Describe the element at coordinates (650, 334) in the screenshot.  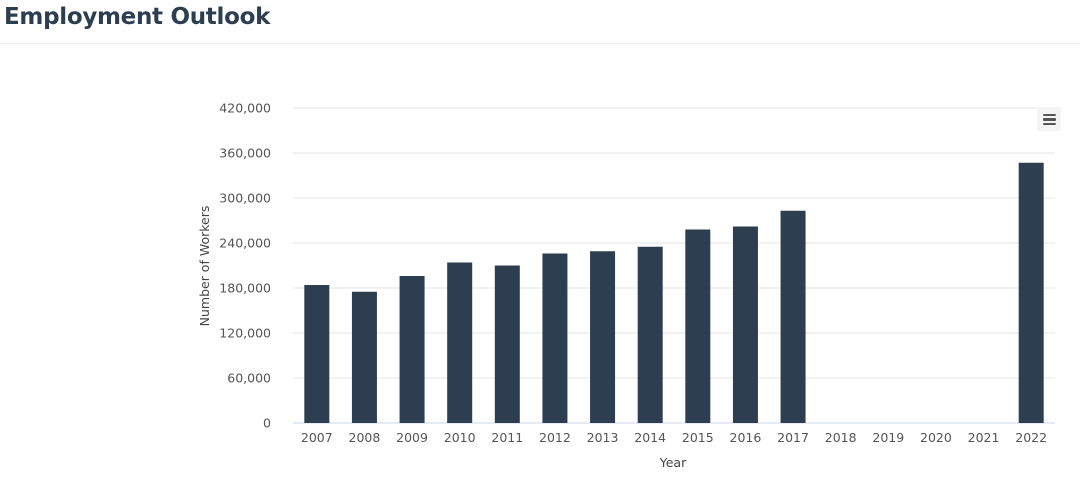
I see `bar-2014` at that location.